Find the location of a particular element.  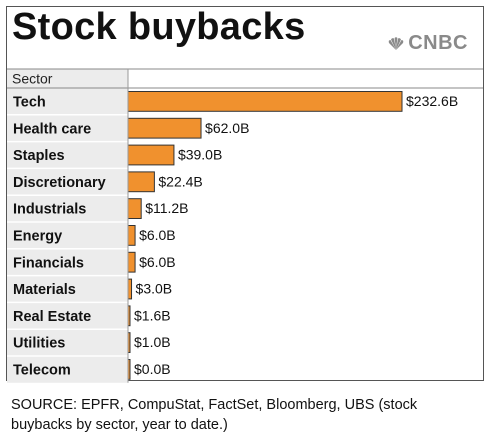

category-label: Materials is located at coordinates (44, 290).